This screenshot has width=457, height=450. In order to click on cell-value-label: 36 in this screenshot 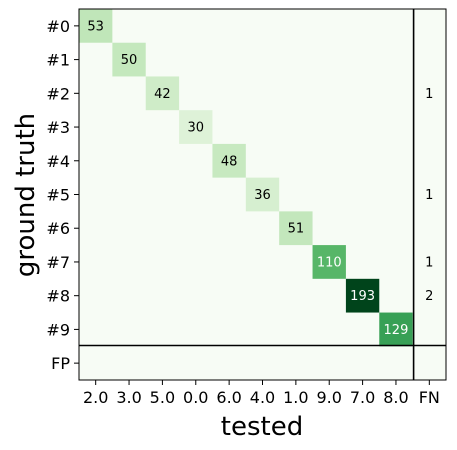, I will do `click(262, 195)`.